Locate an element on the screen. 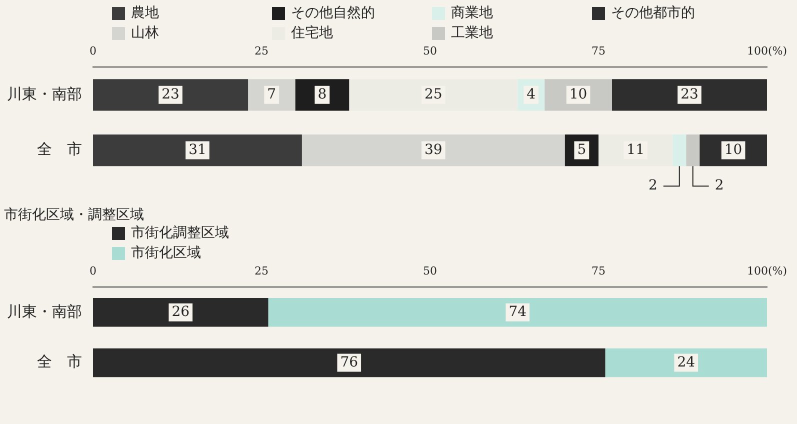 Image resolution: width=797 pixels, height=424 pixels. data-label: 26 is located at coordinates (181, 312).